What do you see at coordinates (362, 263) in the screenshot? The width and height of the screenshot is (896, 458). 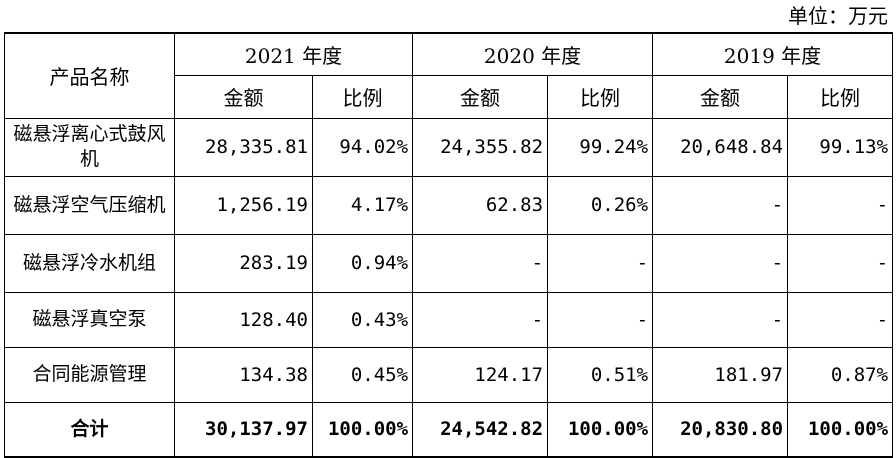 I see `ratio-cell: 0.94%` at bounding box center [362, 263].